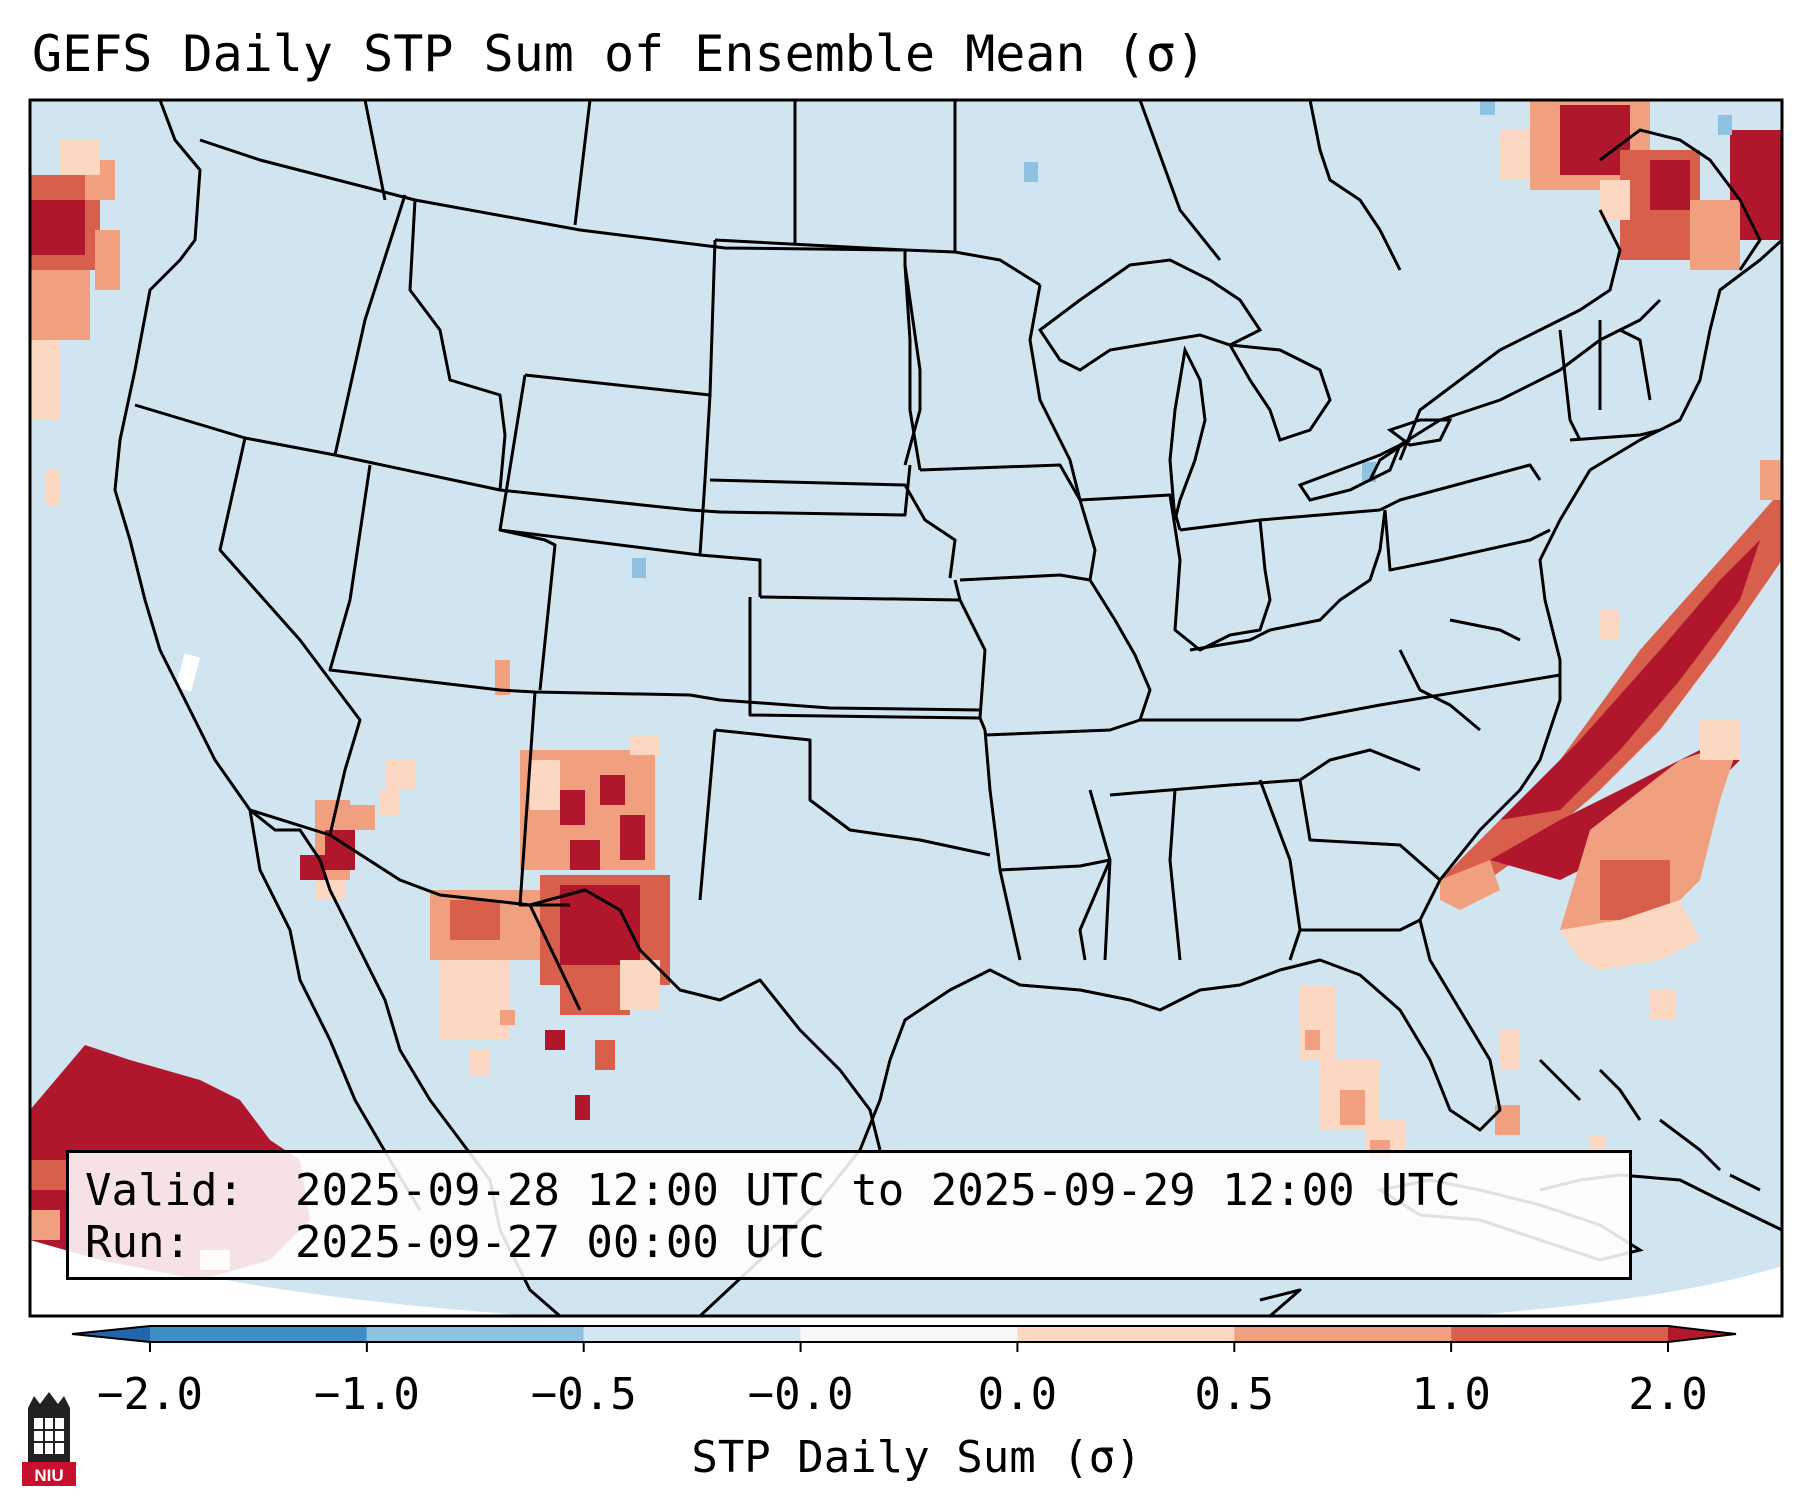 This screenshot has height=1506, width=1803. Describe the element at coordinates (49, 1439) in the screenshot. I see `niu-logo: NIU` at that location.